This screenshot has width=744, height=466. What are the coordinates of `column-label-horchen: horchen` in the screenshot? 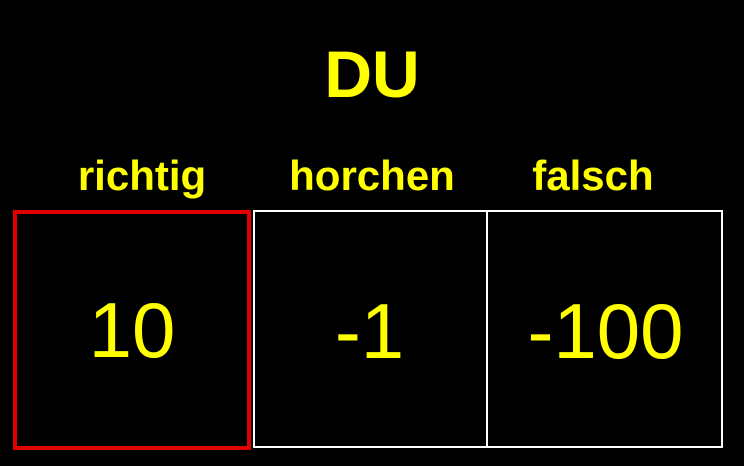 It's located at (372, 175).